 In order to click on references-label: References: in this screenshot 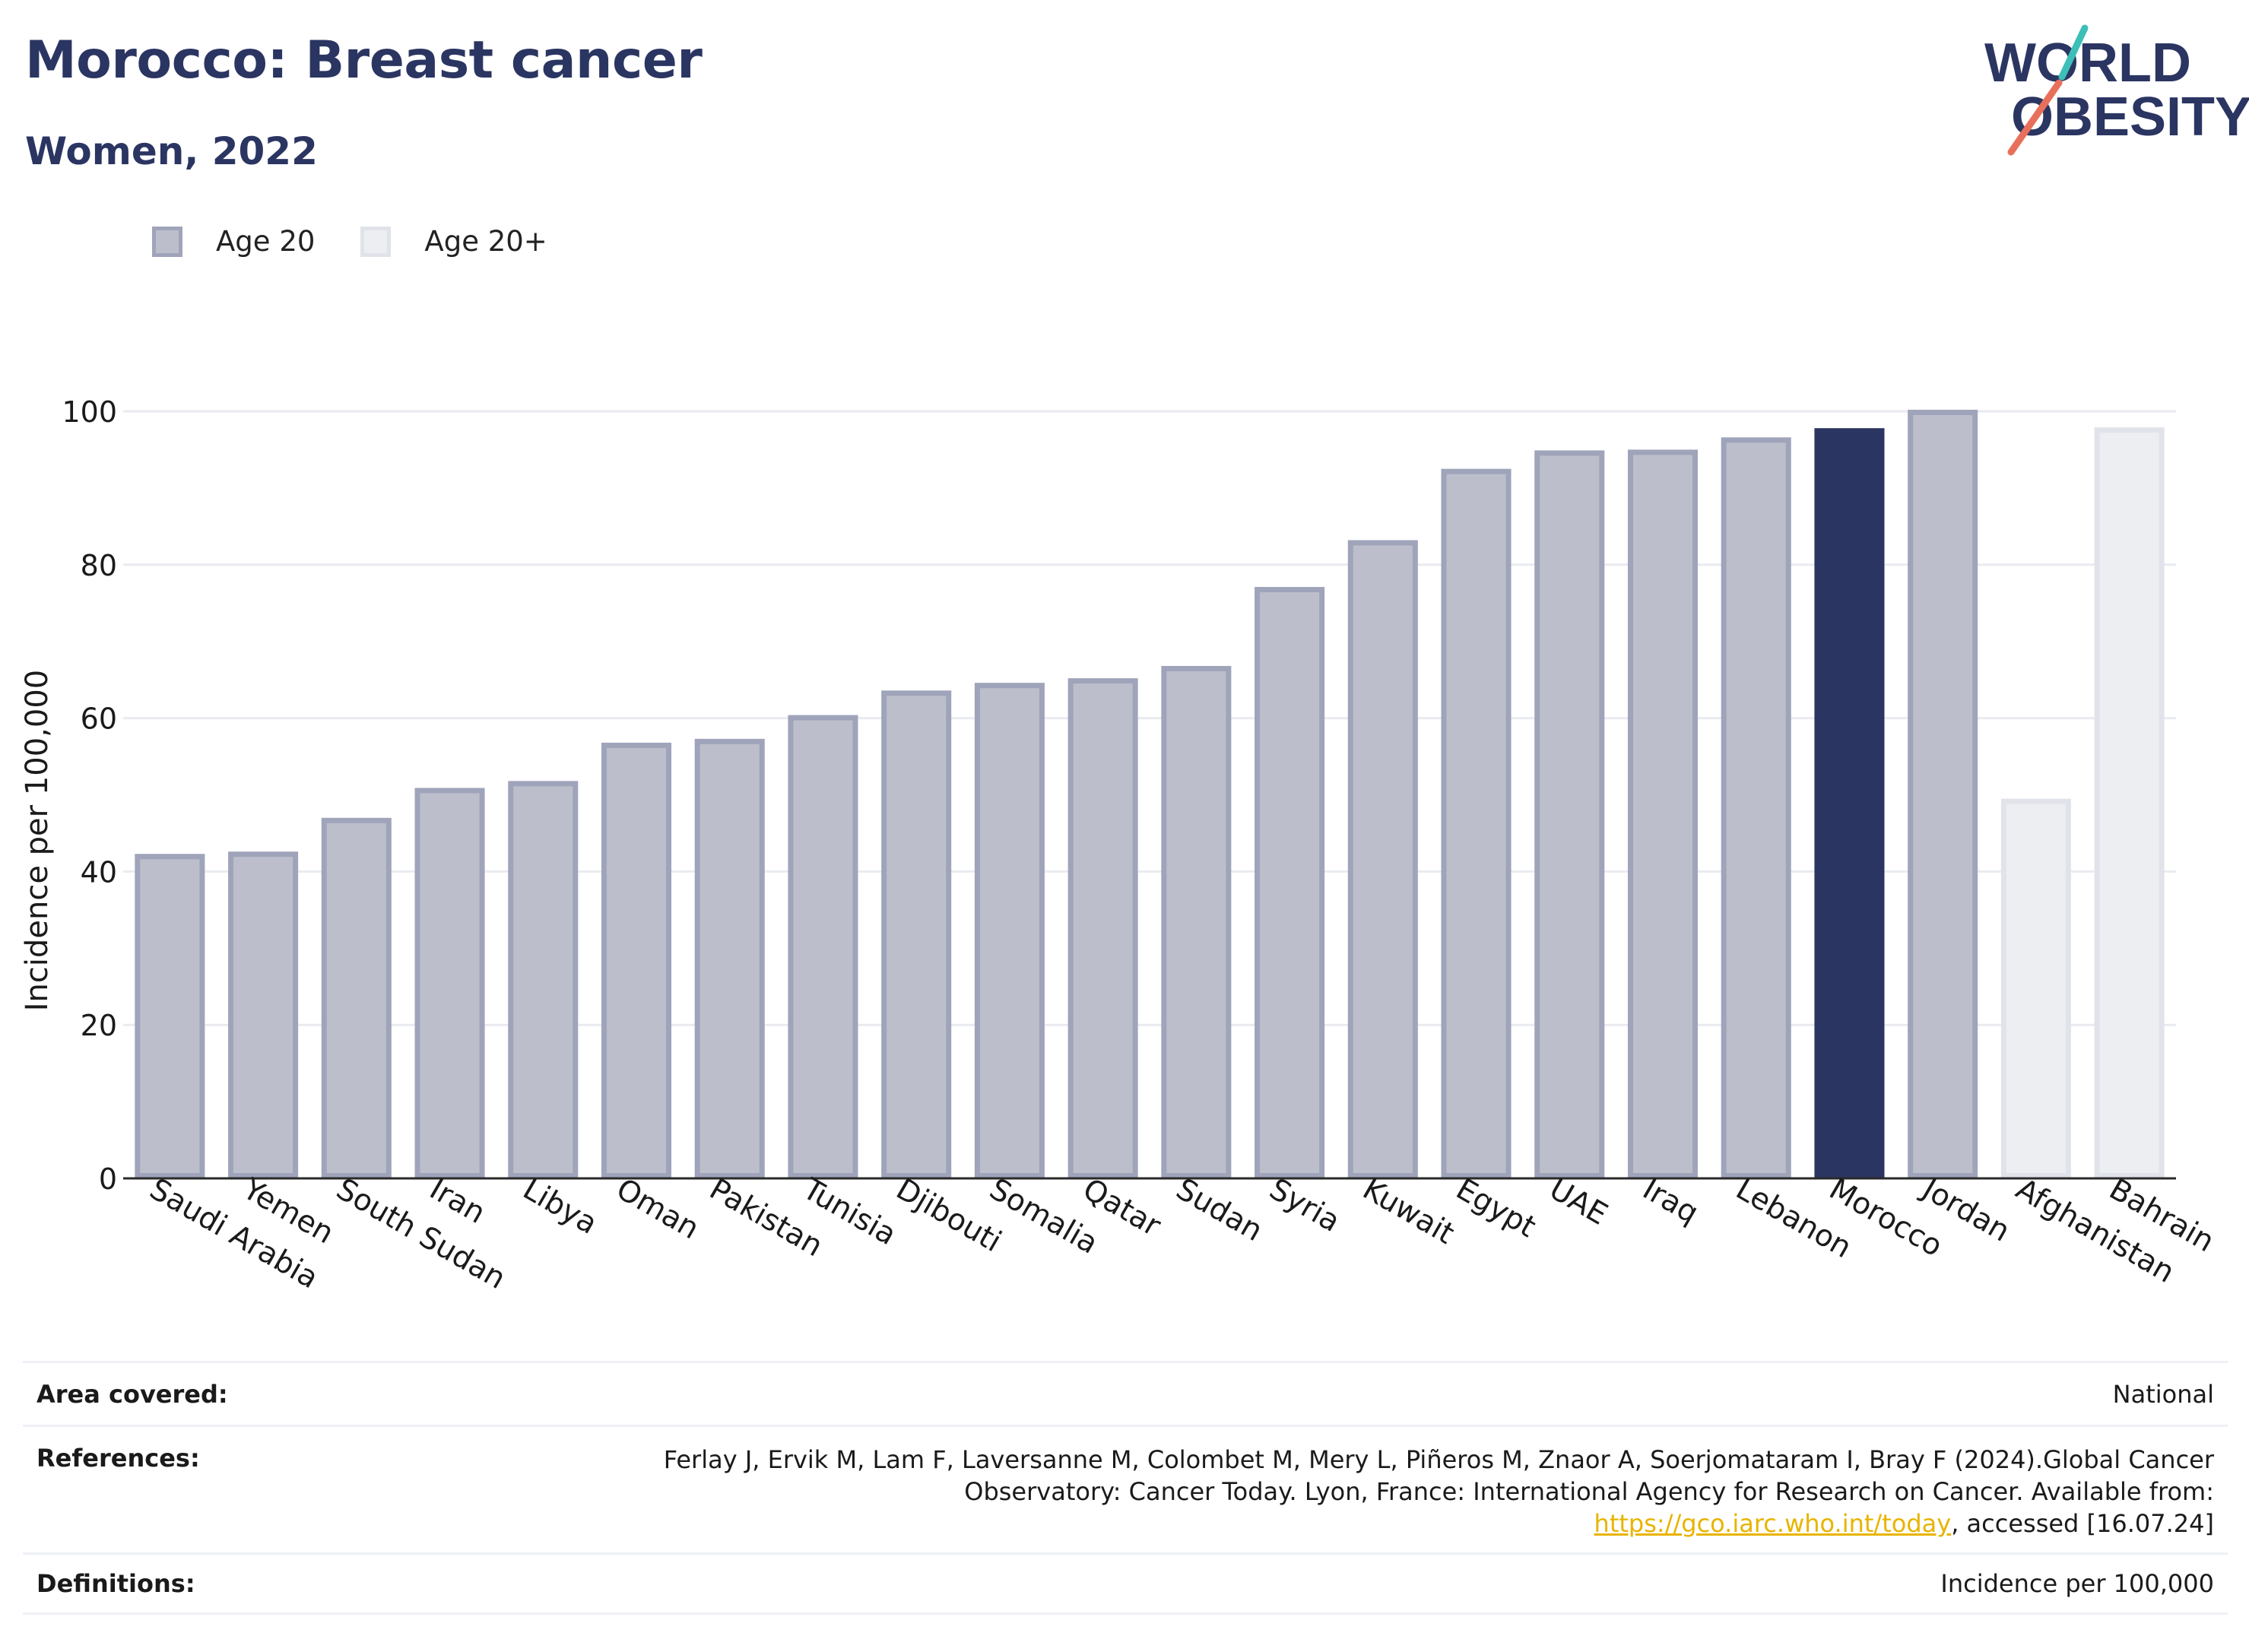, I will do `click(118, 1458)`.